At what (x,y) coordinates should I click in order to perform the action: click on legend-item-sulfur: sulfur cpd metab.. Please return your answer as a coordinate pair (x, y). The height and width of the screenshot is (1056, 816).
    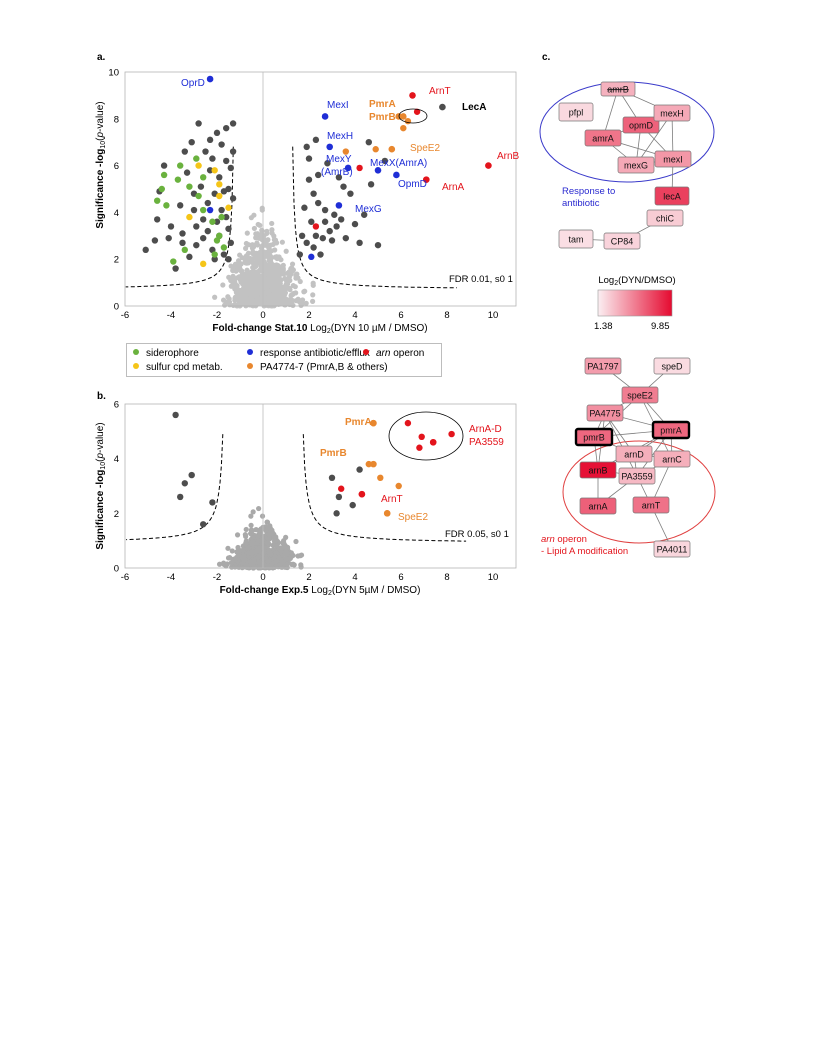
    Looking at the image, I should click on (178, 368).